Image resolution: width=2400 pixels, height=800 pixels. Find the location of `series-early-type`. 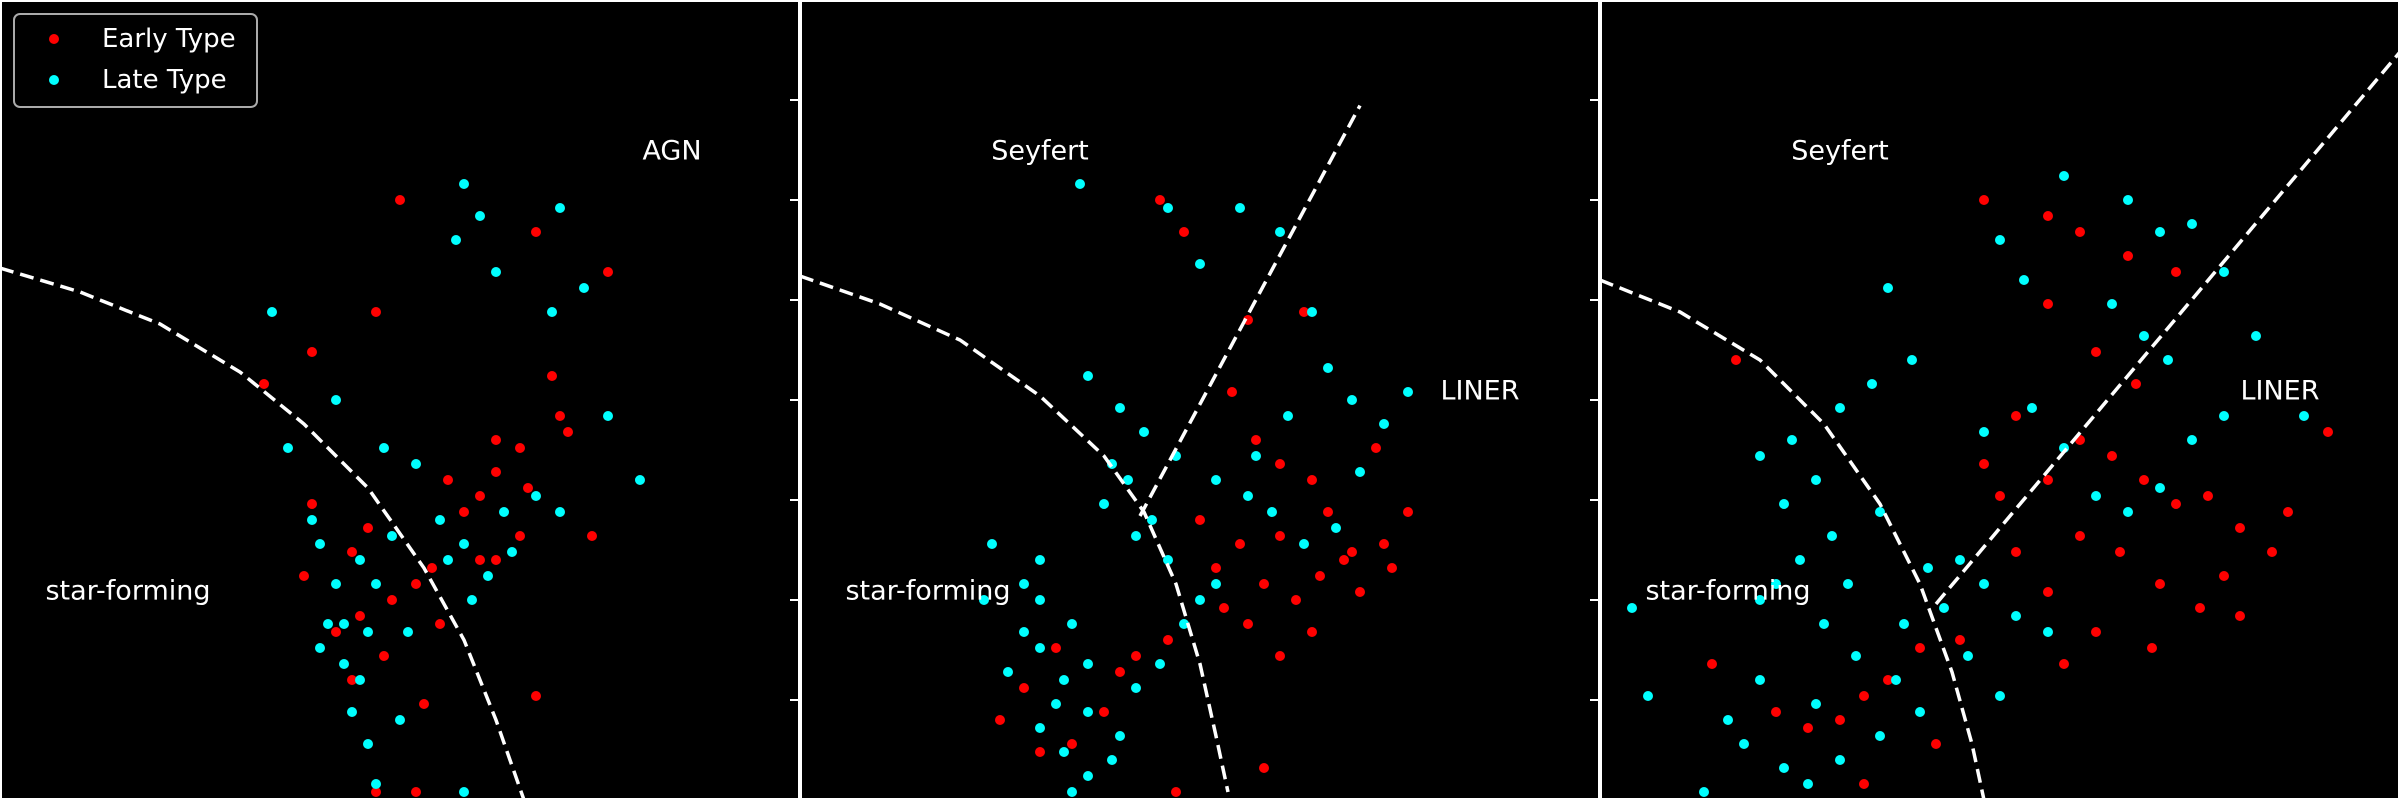

series-early-type is located at coordinates (1204, 496).